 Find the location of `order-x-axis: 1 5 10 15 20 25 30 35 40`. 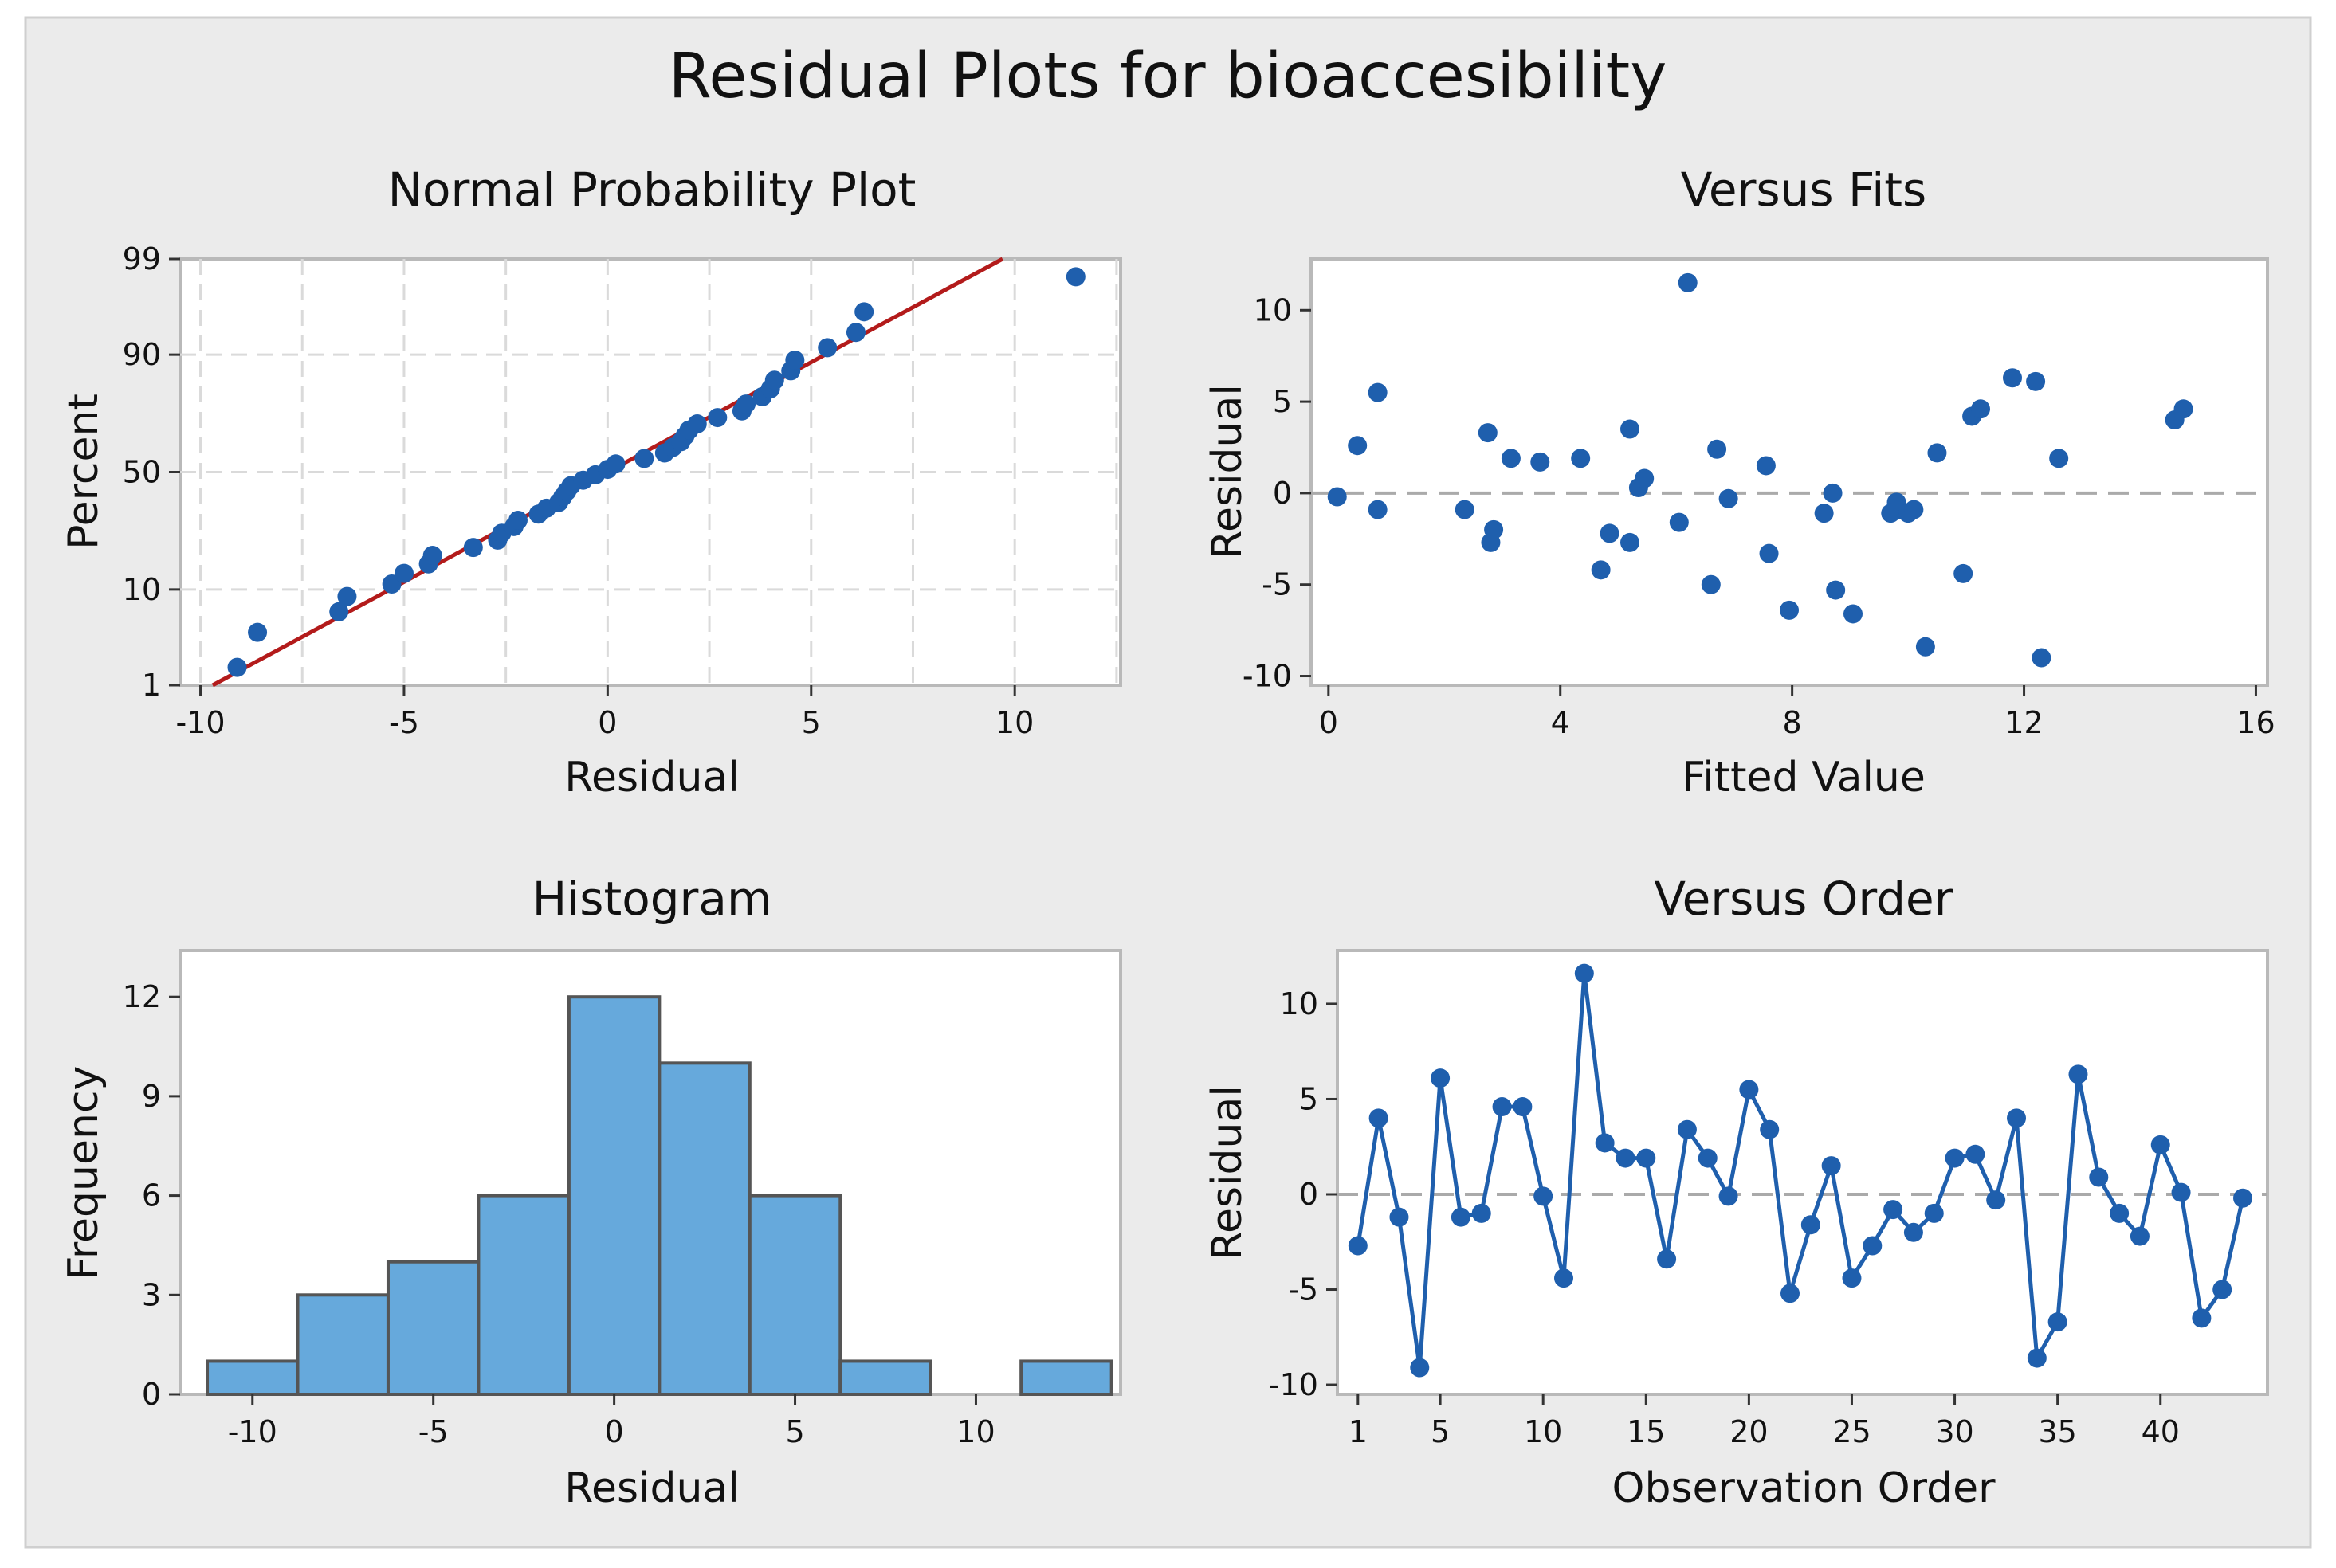

order-x-axis: 1 5 10 15 20 25 30 35 40 is located at coordinates (1765, 1421).